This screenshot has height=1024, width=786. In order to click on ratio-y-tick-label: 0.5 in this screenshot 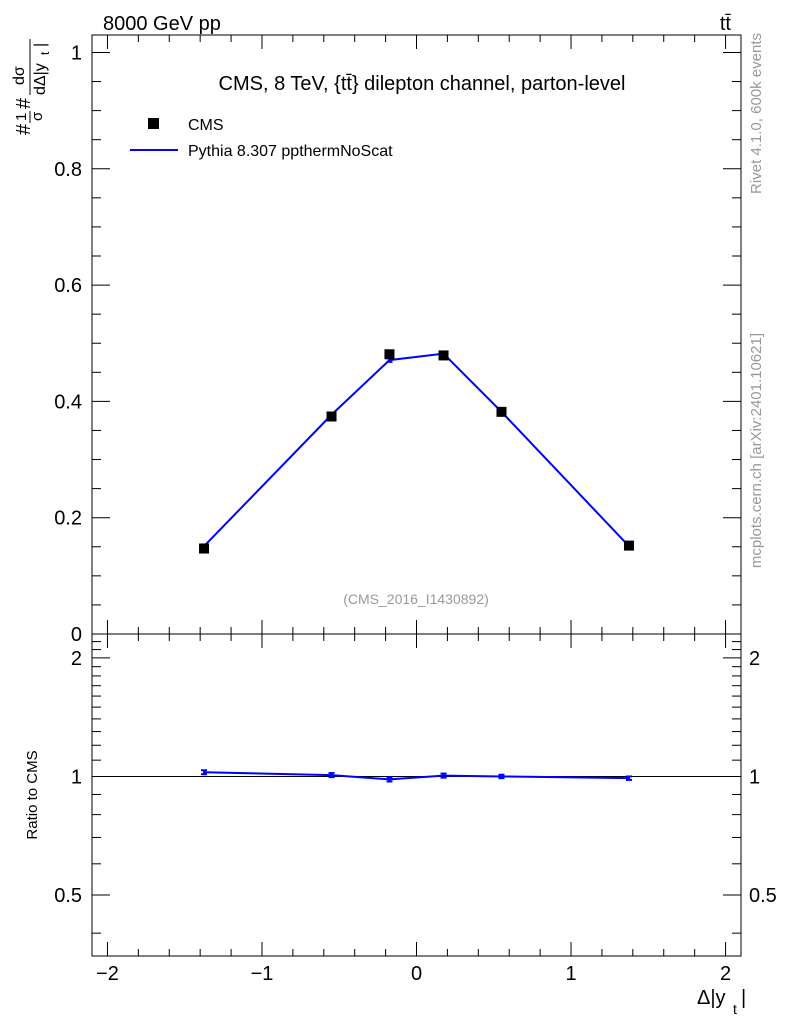, I will do `click(68, 896)`.